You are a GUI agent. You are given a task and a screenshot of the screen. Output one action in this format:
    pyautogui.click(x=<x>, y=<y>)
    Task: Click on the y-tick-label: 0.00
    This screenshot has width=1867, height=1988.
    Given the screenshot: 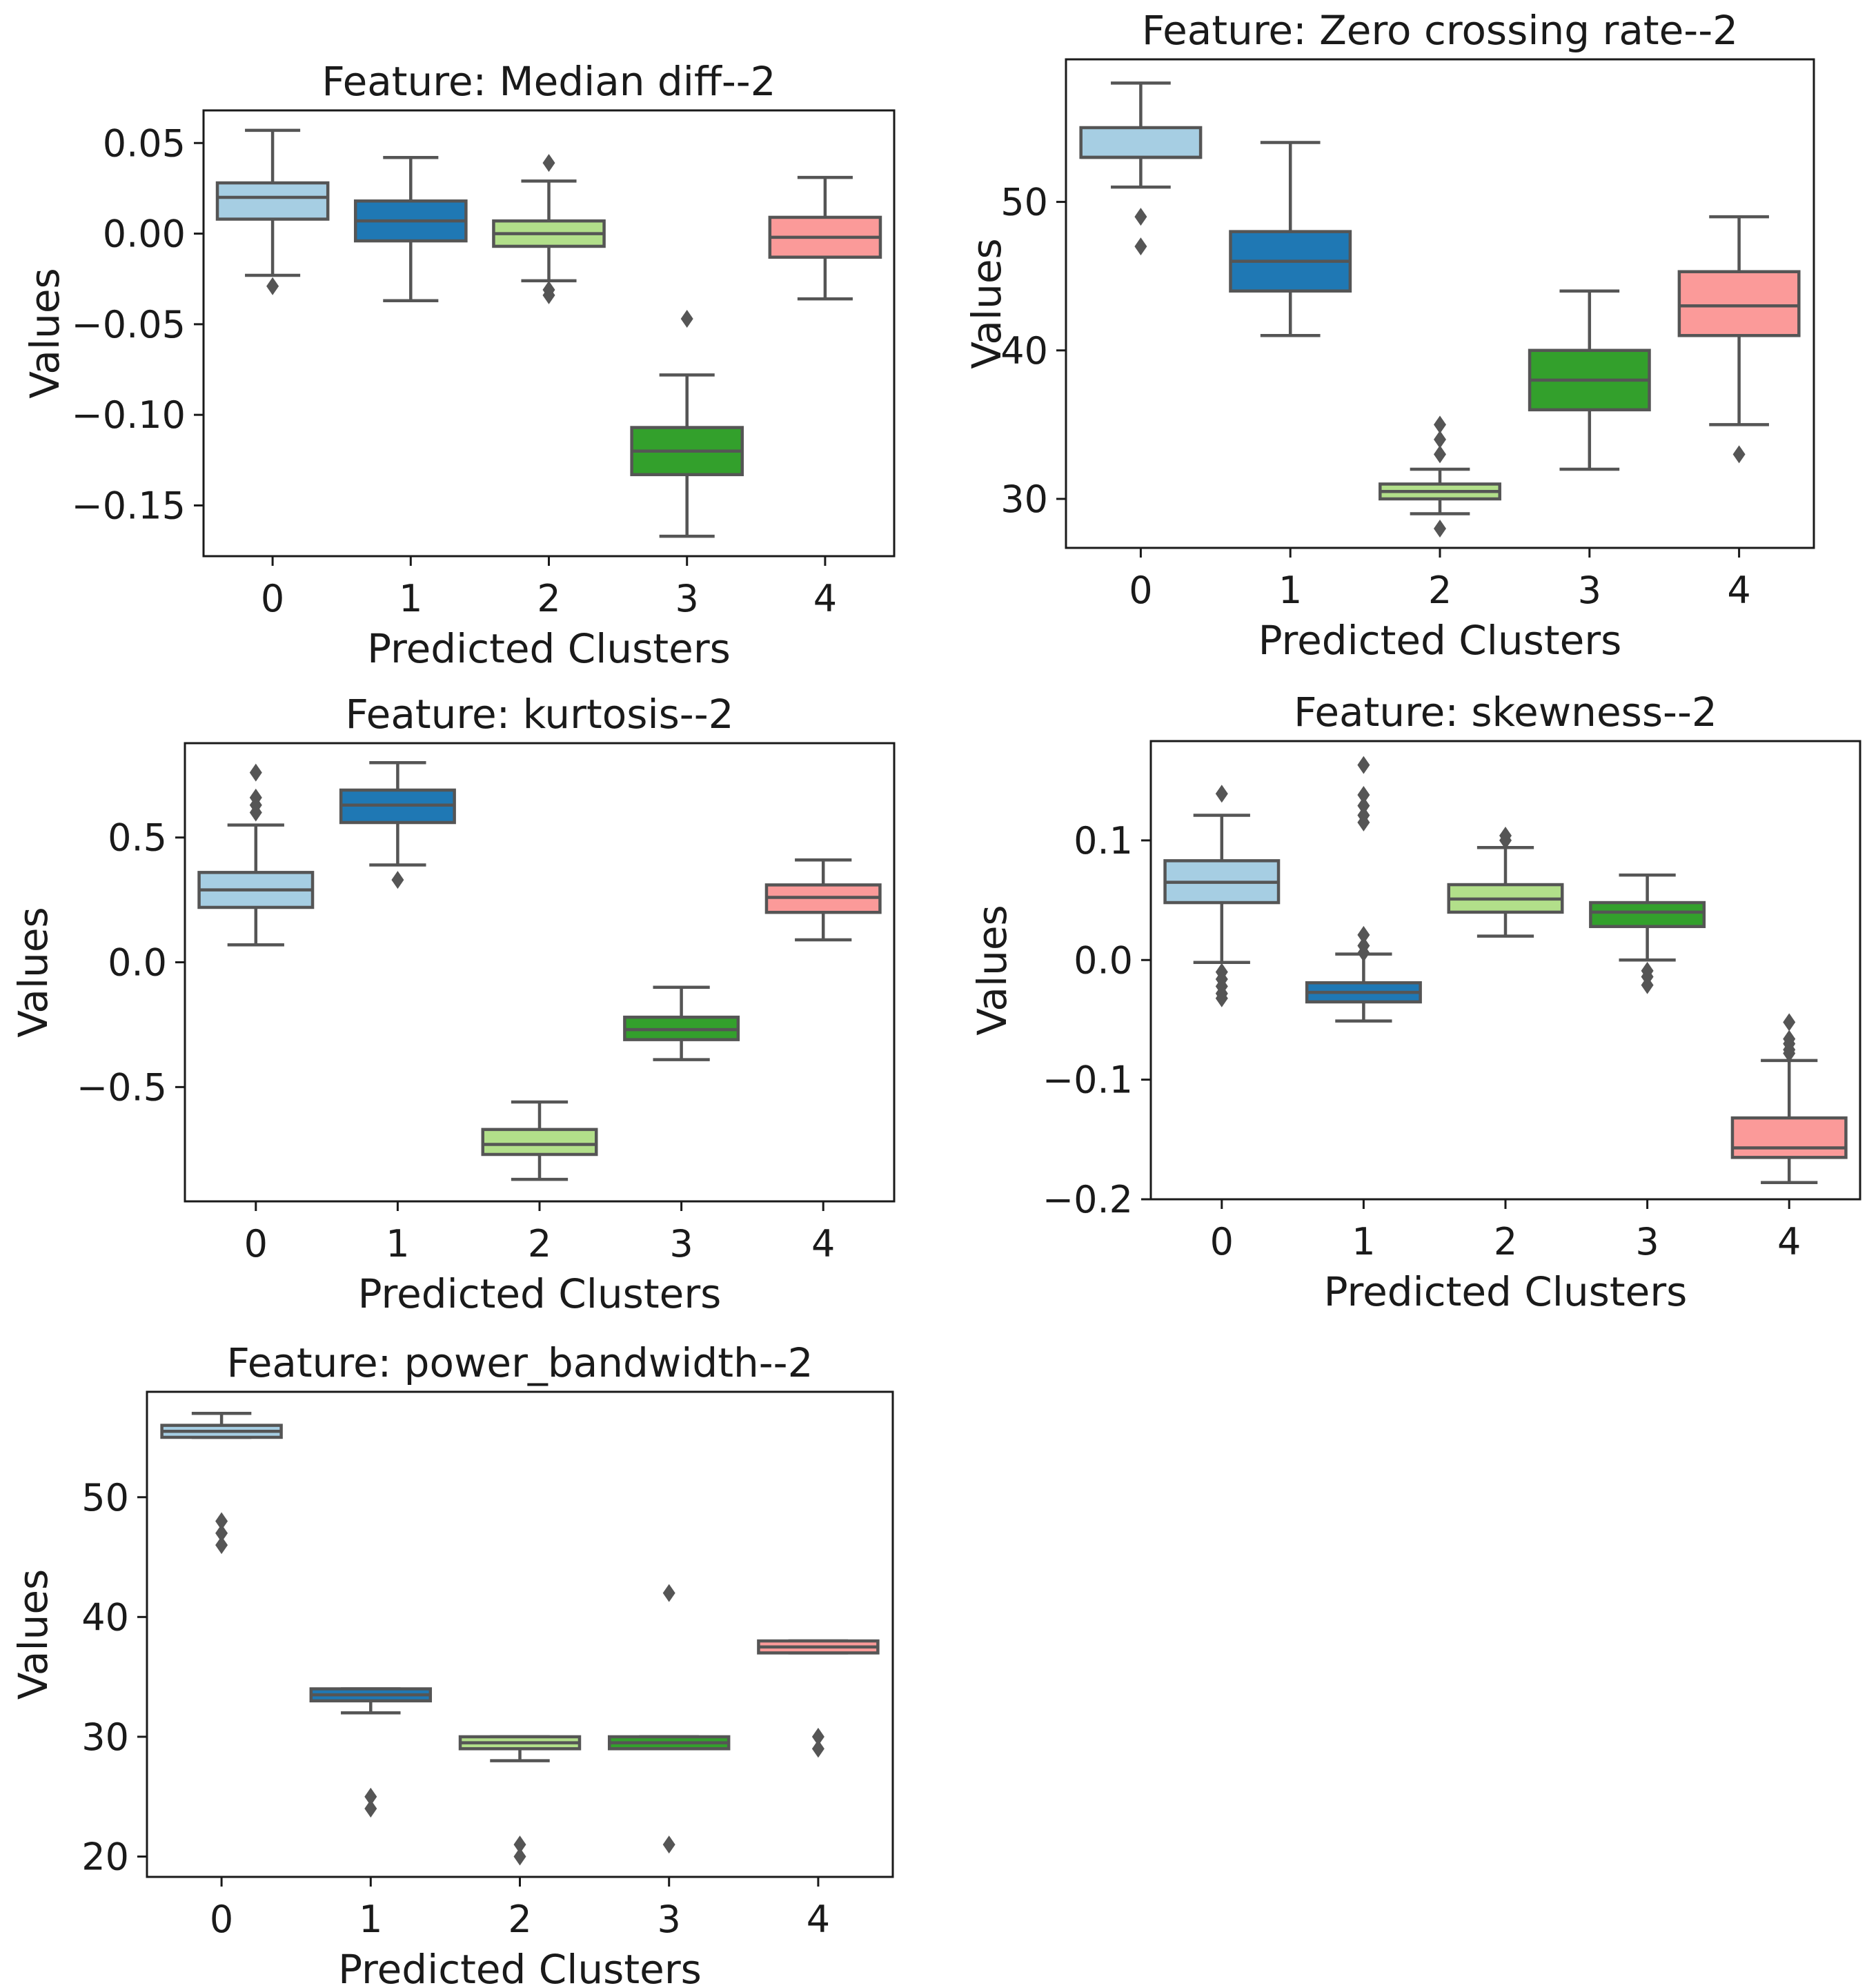 What is the action you would take?
    pyautogui.click(x=144, y=235)
    